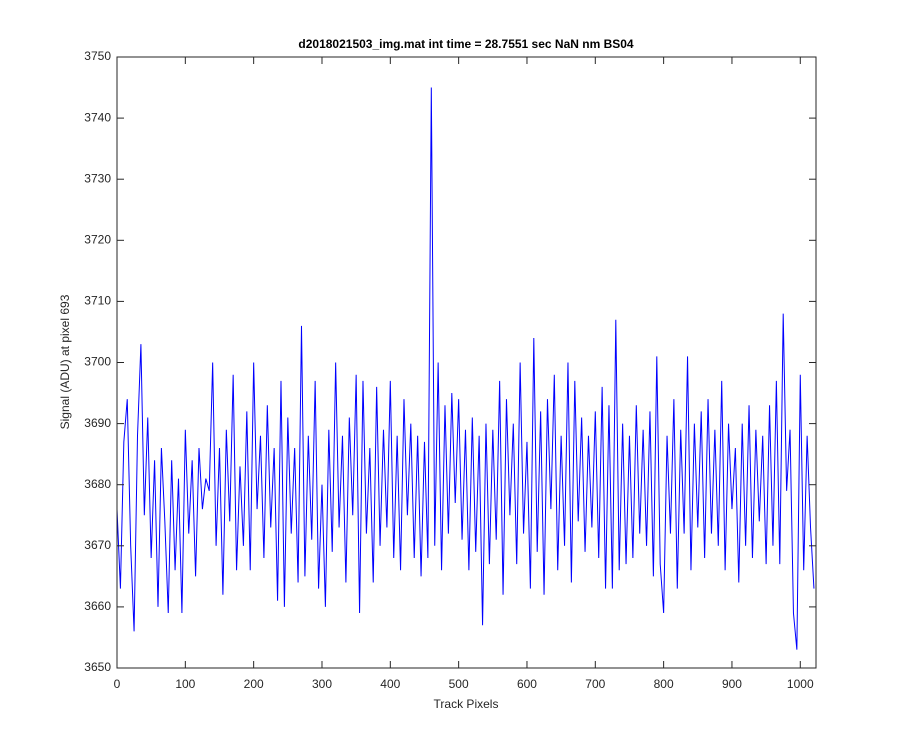 The image size is (900, 750). Describe the element at coordinates (65, 361) in the screenshot. I see `y-axis-label: Signal (ADU) at pixel 693` at that location.